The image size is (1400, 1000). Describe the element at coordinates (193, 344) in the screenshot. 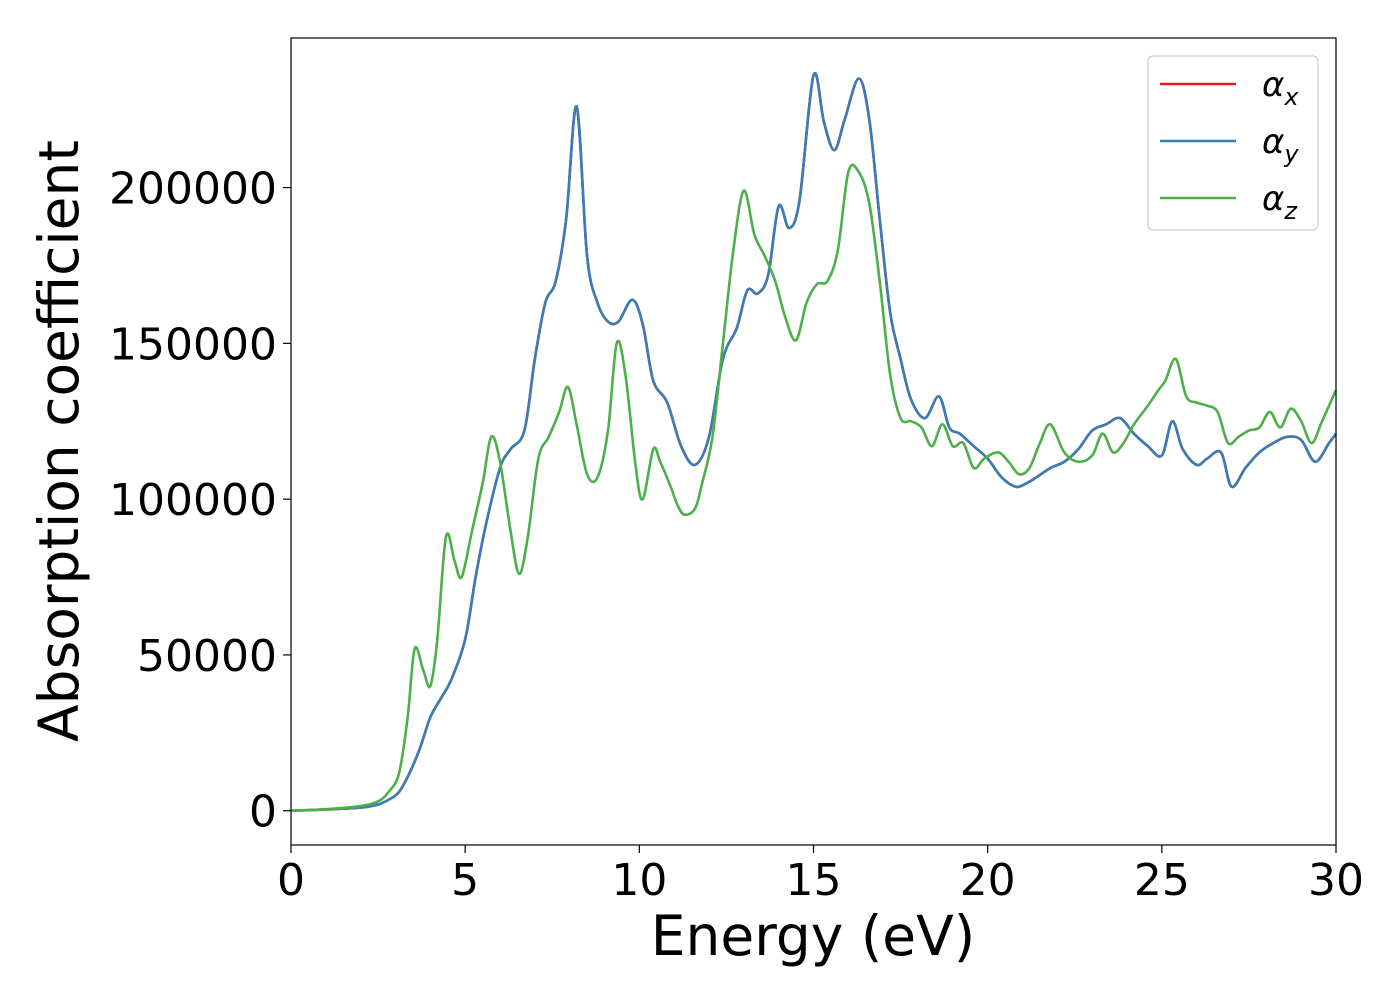

I see `y-tick-label: 150000` at that location.